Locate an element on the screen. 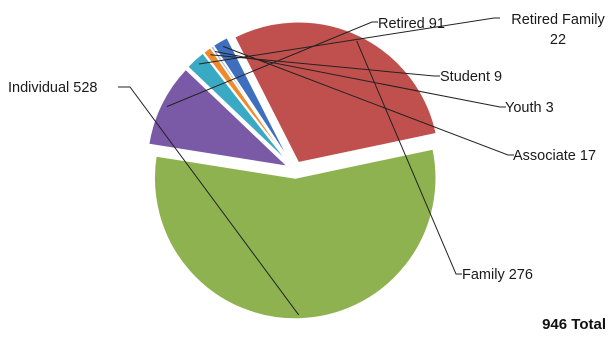 Image resolution: width=612 pixels, height=337 pixels. label-youth: Youth 3 is located at coordinates (529, 108).